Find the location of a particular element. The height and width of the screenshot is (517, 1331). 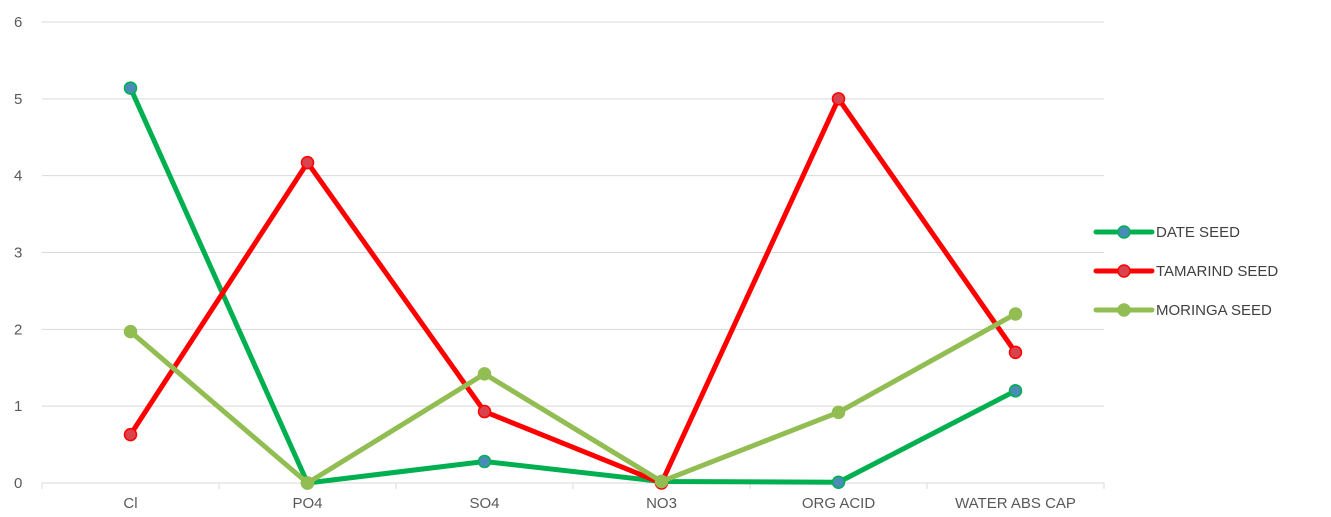

x-tick-label: SO4 is located at coordinates (484, 503).